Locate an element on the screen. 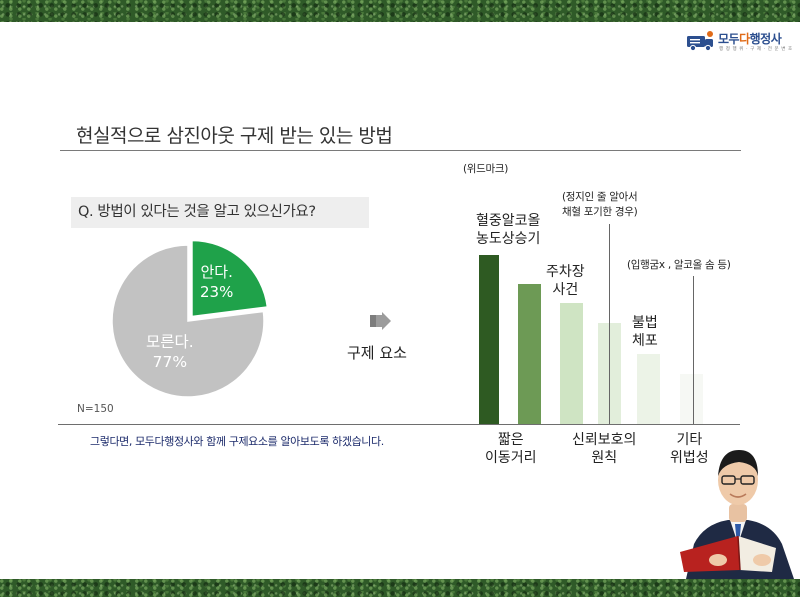 The image size is (800, 597). company-logo: 모두다행정사 행 정 행 위 · 구 제 · 전 문 변 호 is located at coordinates (740, 42).